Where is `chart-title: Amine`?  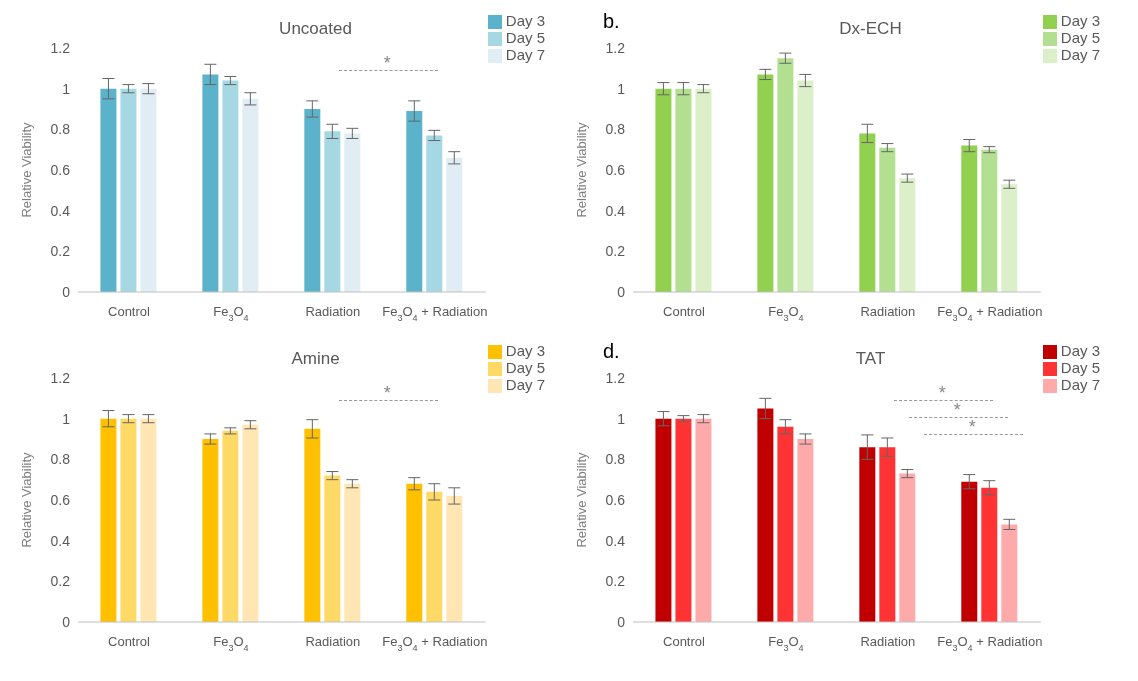
chart-title: Amine is located at coordinates (315, 358).